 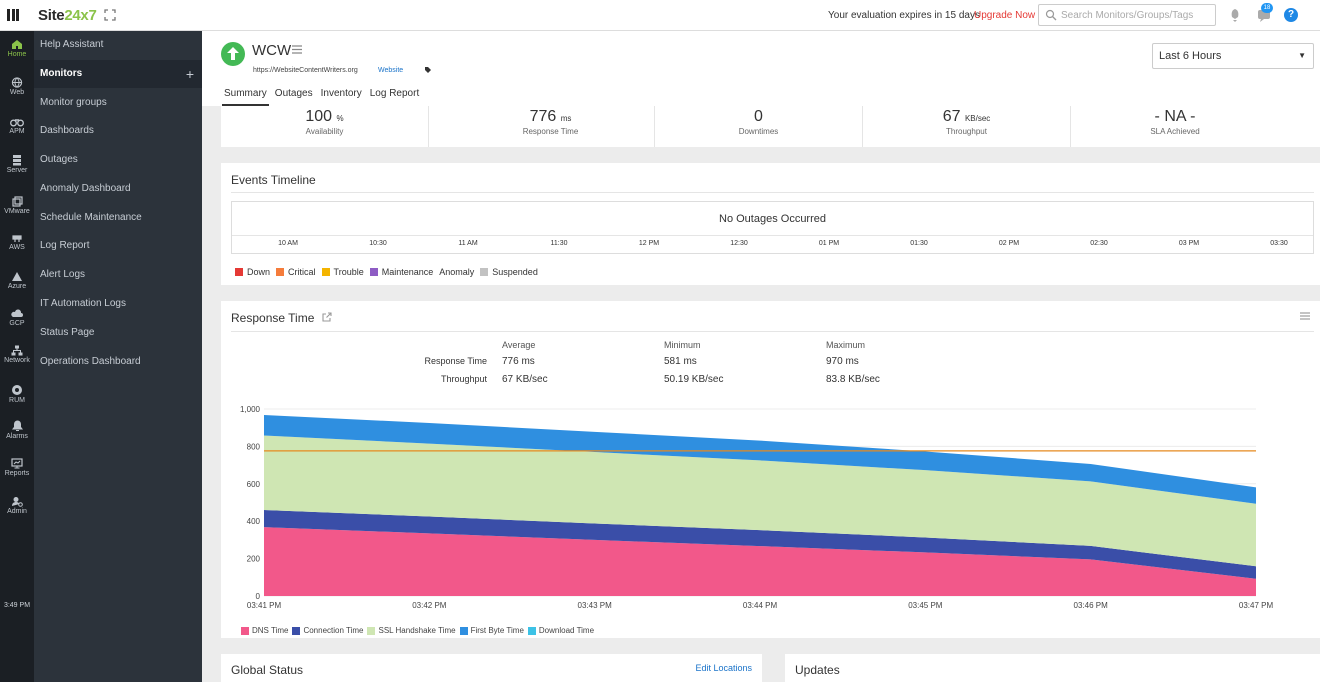 What do you see at coordinates (1267, 8) in the screenshot?
I see `notification-badge: 18` at bounding box center [1267, 8].